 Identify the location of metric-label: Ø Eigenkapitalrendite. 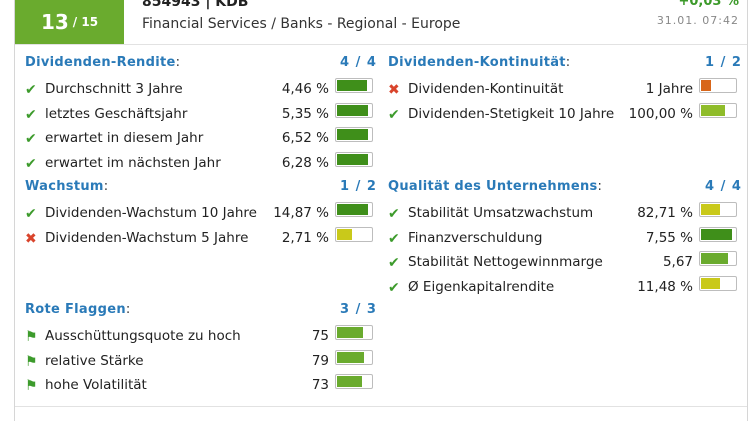
(481, 286).